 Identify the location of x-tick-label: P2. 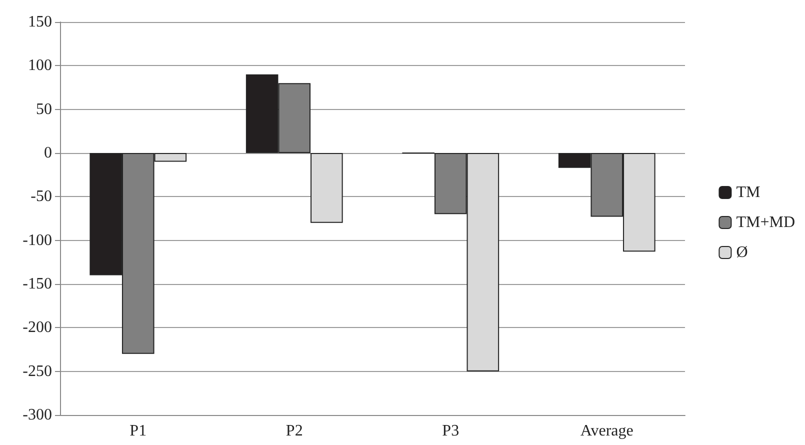
(294, 431).